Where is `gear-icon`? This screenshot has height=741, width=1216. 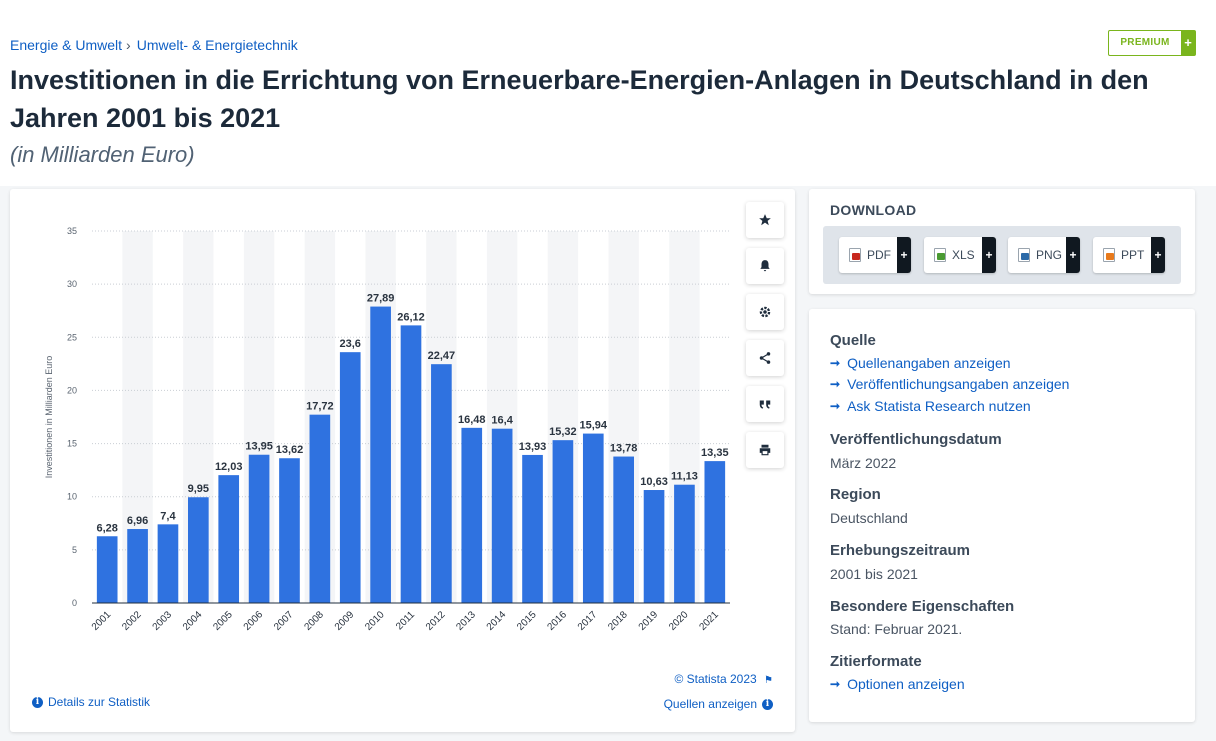
gear-icon is located at coordinates (765, 312).